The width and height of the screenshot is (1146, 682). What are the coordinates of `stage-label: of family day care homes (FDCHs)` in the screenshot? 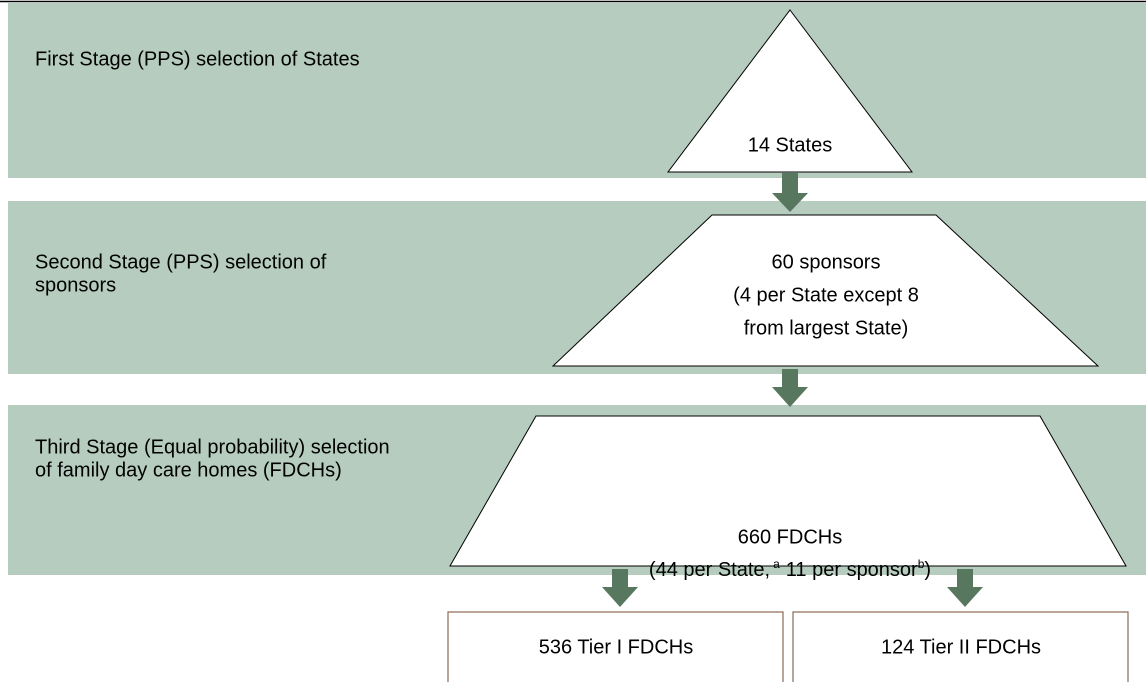 It's located at (188, 470).